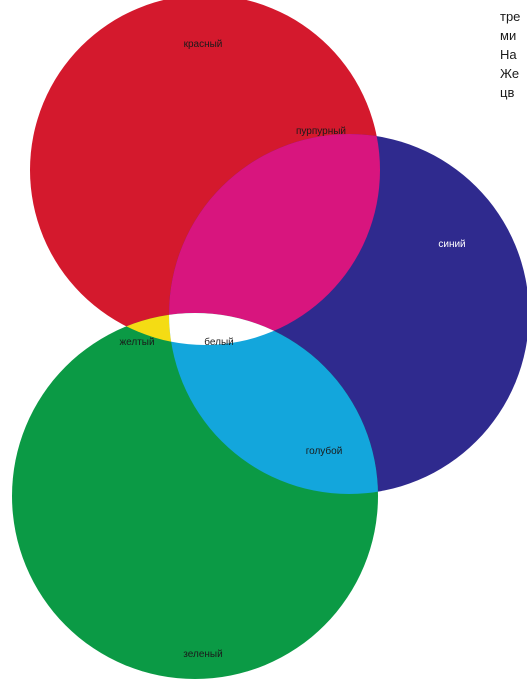 Image resolution: width=527 pixels, height=681 pixels. What do you see at coordinates (510, 16) in the screenshot?
I see `side-text-line: тре` at bounding box center [510, 16].